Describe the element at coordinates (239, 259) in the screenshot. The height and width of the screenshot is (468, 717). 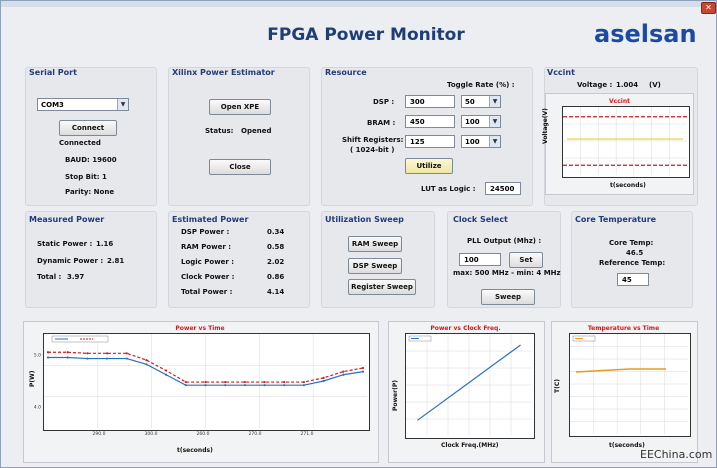
I see `estimated-power-panel` at that location.